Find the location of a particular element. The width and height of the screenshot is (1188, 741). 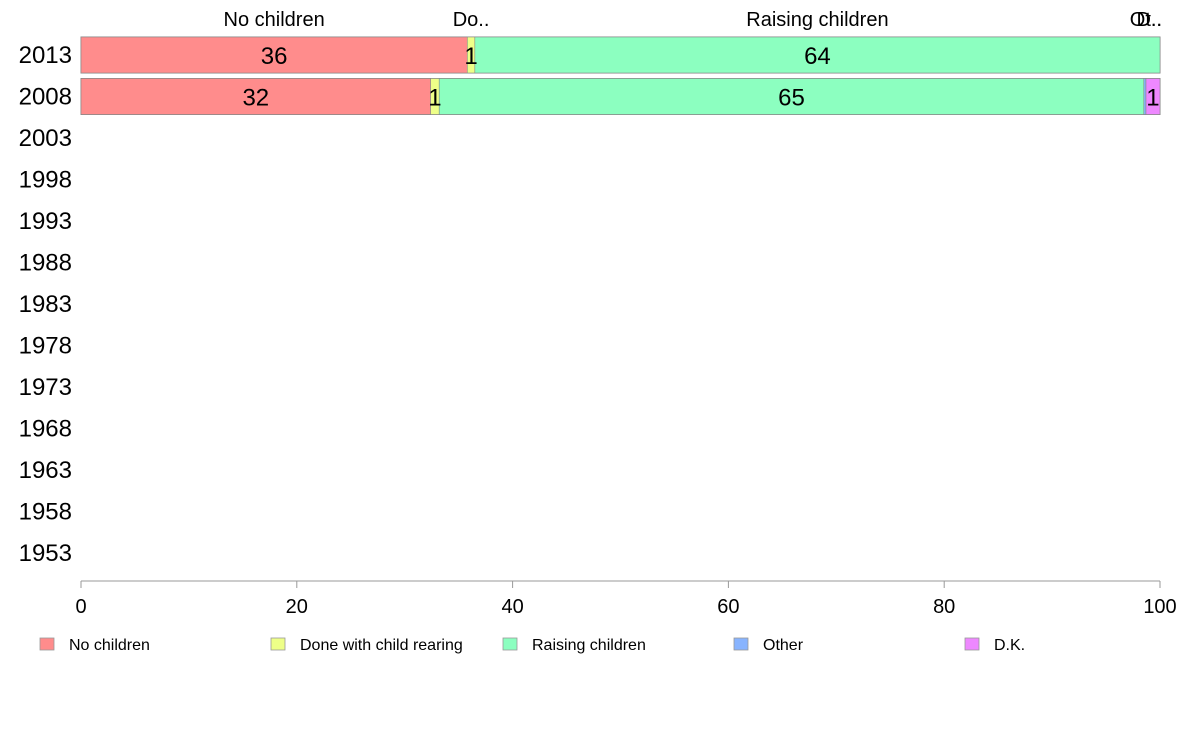

legend-item: Other is located at coordinates (768, 645).